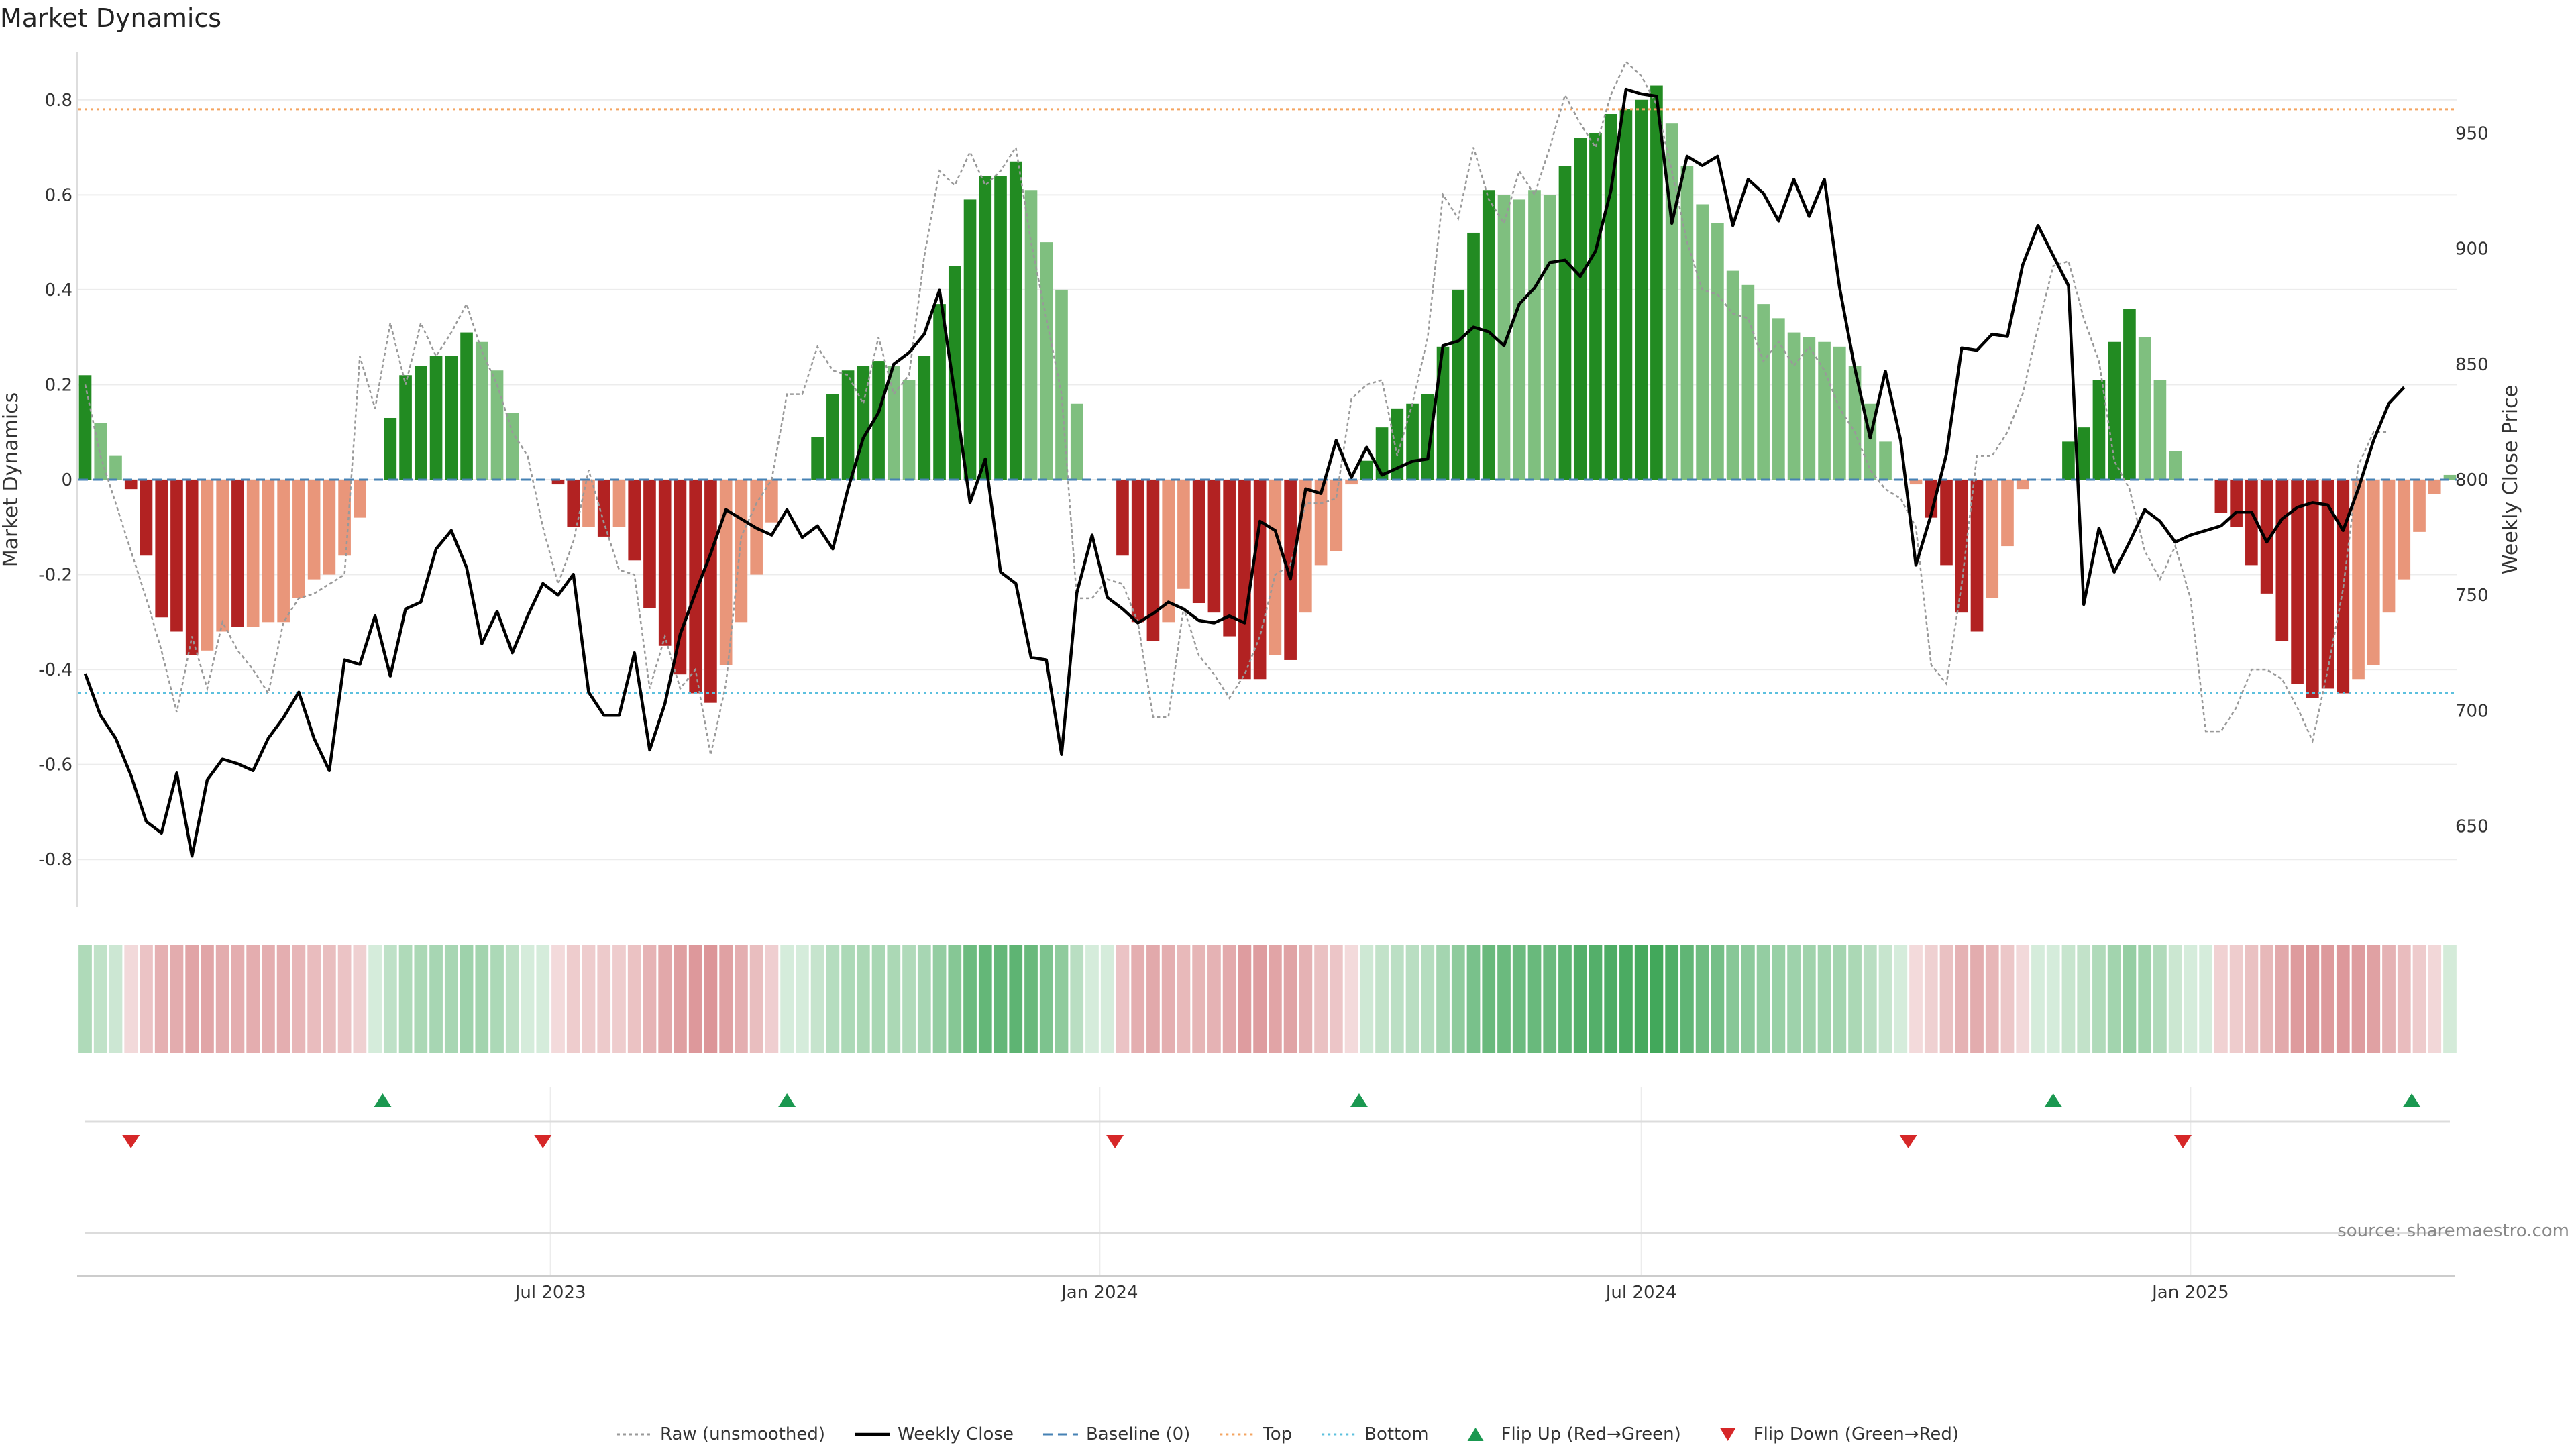 This screenshot has width=2576, height=1449. I want to click on source-note: source: sharemaestro.com, so click(2453, 1231).